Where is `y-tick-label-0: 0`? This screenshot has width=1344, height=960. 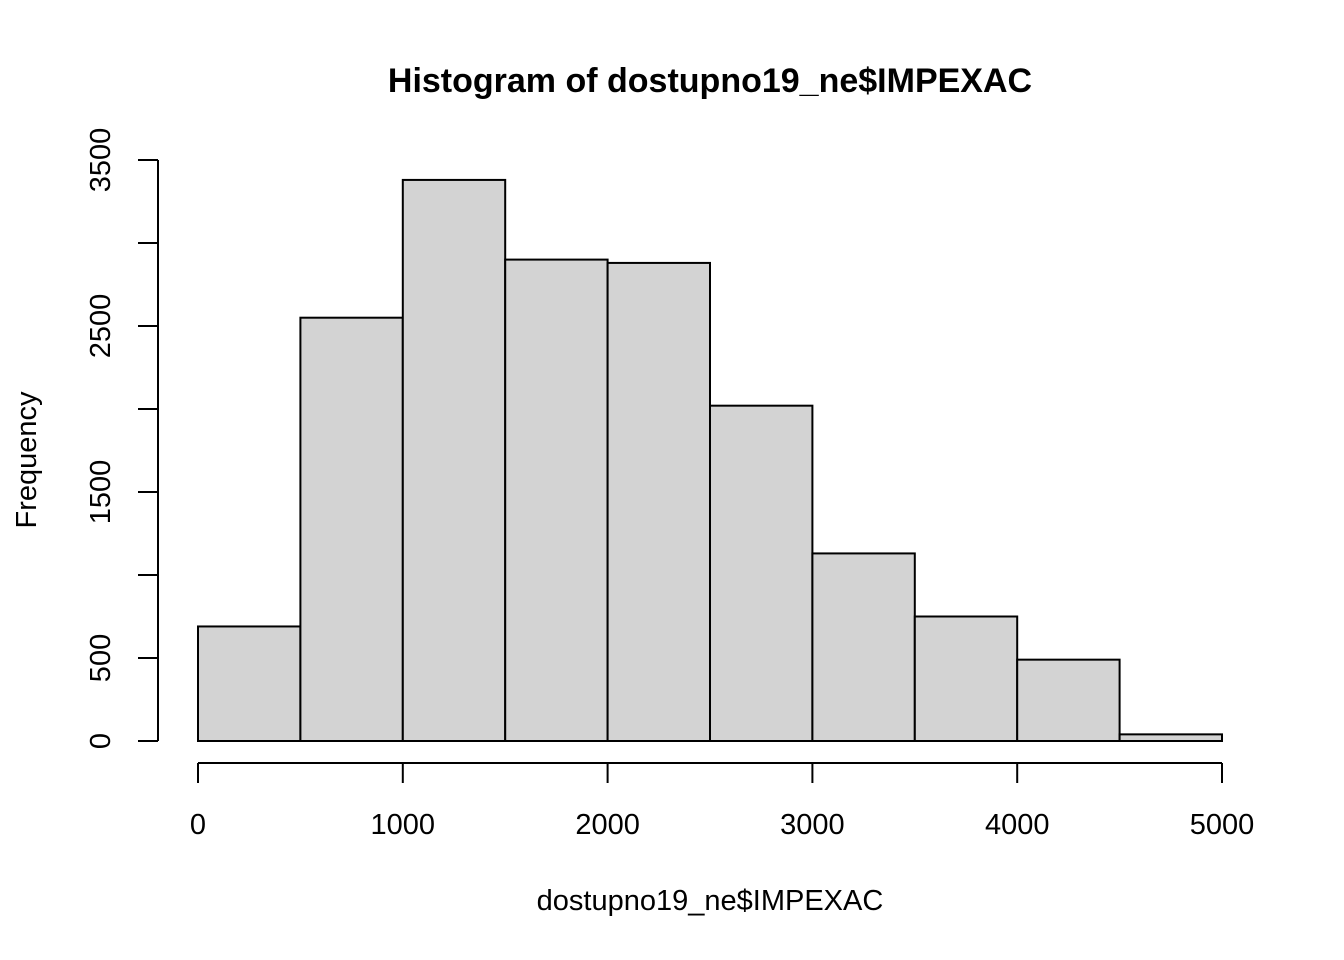
y-tick-label-0: 0 is located at coordinates (101, 741).